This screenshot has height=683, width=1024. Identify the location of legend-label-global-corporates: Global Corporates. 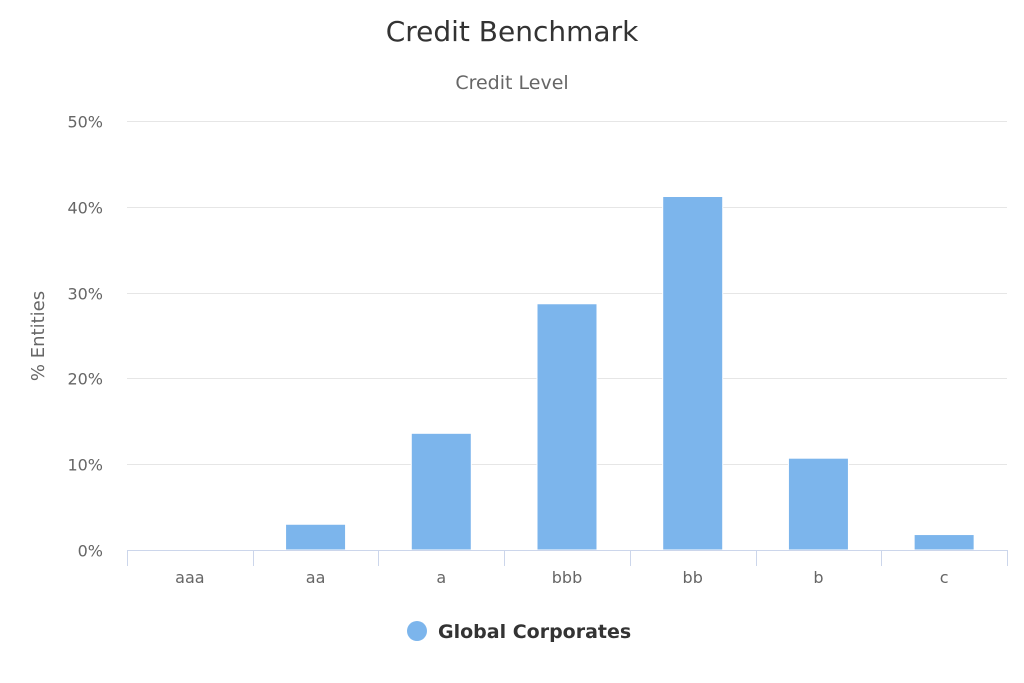
(534, 632).